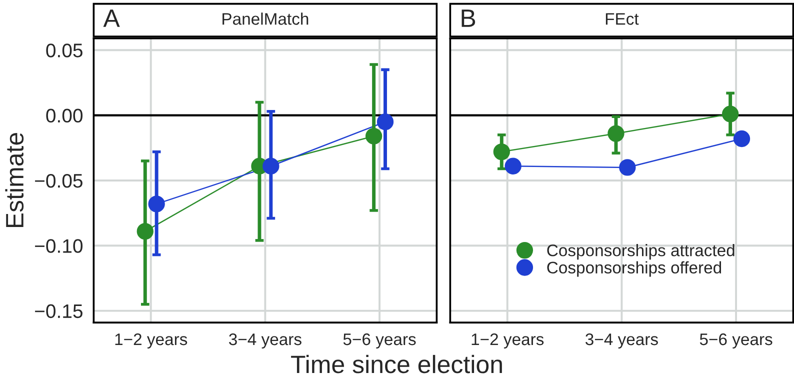 The height and width of the screenshot is (384, 794). What do you see at coordinates (58, 311) in the screenshot?
I see `y-tick-label: −0.15` at bounding box center [58, 311].